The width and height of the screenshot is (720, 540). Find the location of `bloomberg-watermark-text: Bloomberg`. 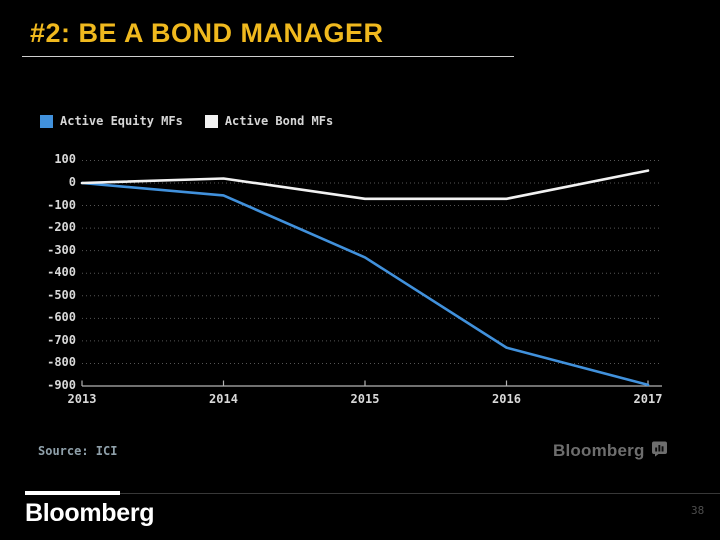

bloomberg-watermark-text: Bloomberg is located at coordinates (599, 450).